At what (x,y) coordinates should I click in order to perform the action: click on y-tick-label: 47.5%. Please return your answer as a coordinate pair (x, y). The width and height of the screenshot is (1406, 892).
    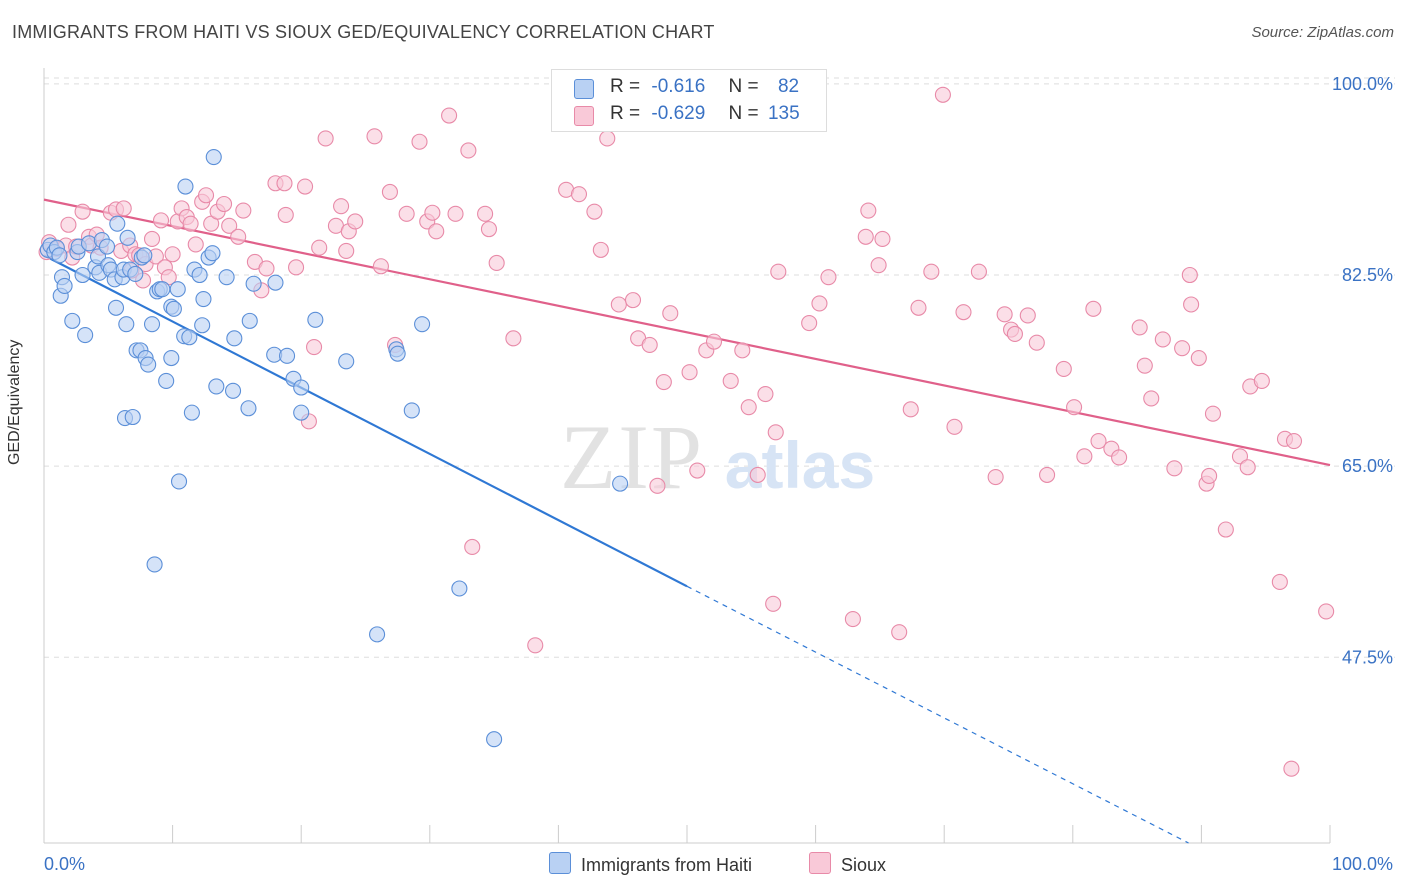
    Looking at the image, I should click on (1367, 657).